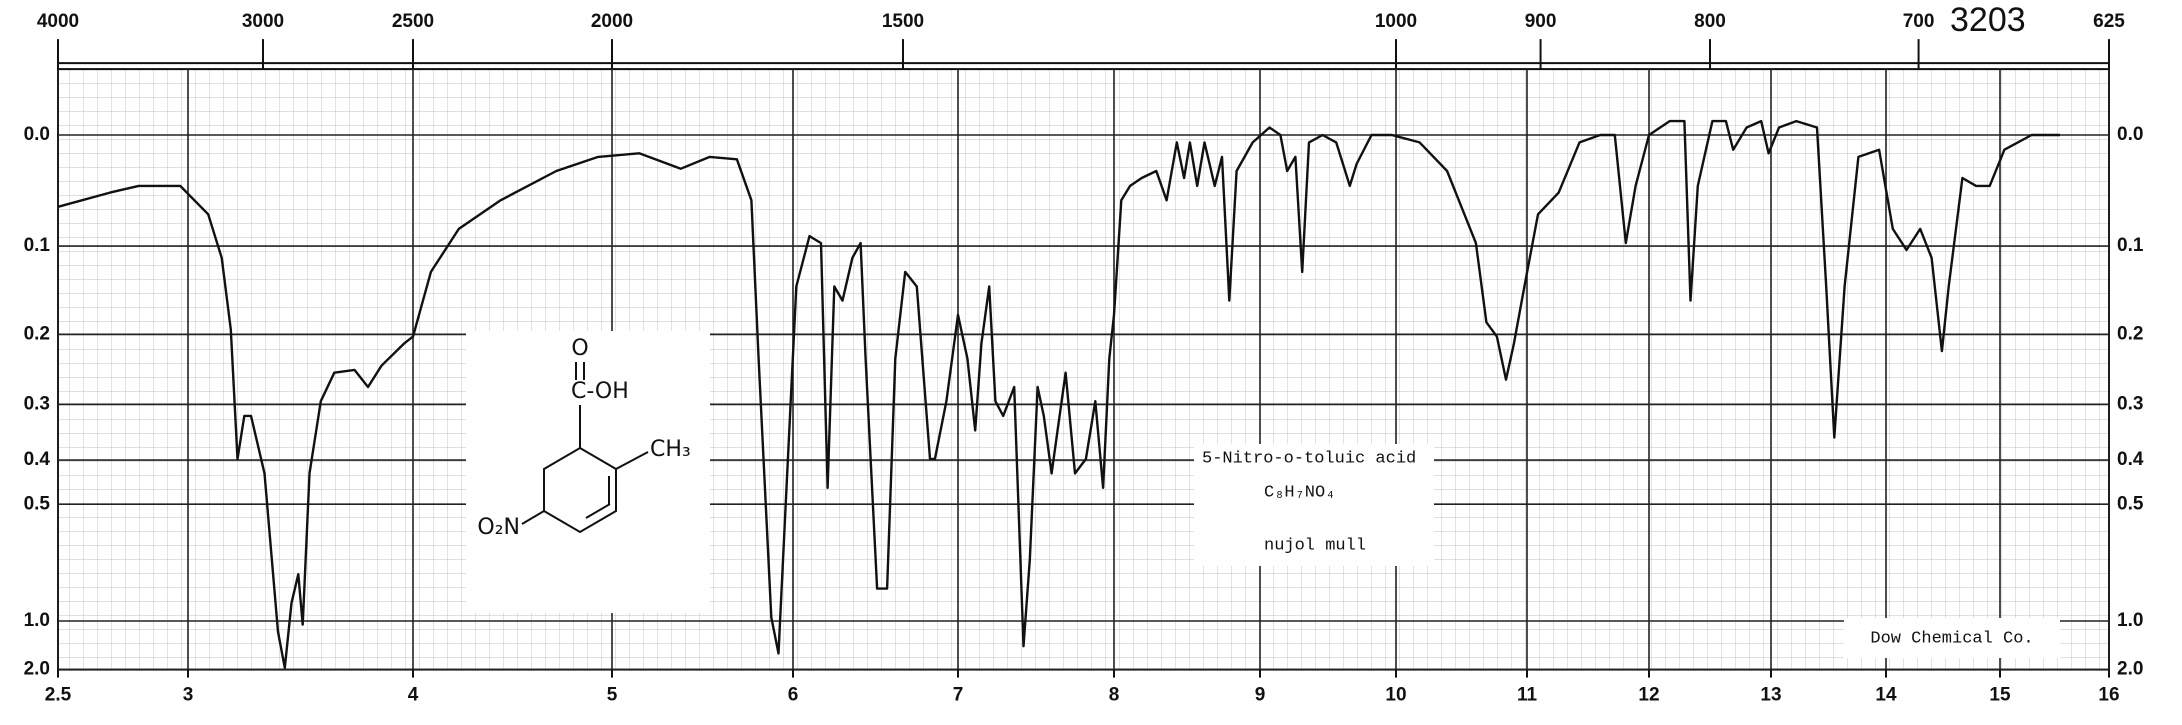 The image size is (2182, 725). I want to click on x-tick-label: 4, so click(413, 695).